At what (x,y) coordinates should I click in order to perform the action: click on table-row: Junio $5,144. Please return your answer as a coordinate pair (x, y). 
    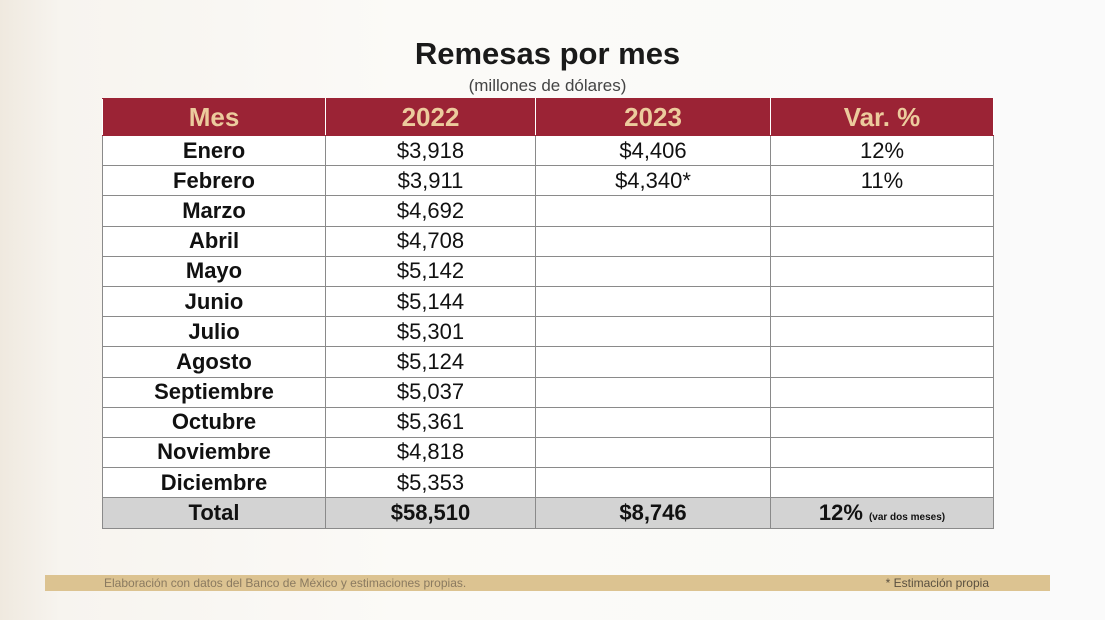
    Looking at the image, I should click on (548, 301).